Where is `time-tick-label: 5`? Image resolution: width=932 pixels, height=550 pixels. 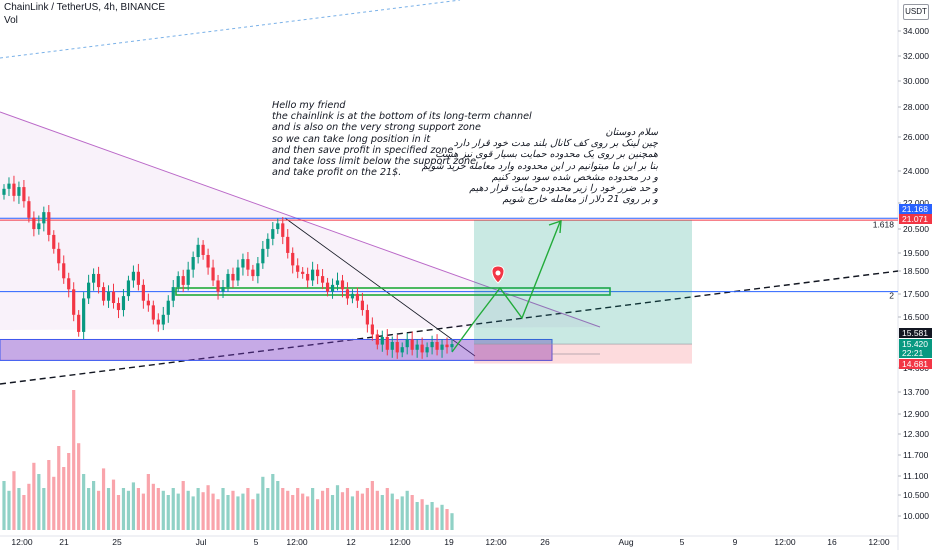
time-tick-label: 5 is located at coordinates (256, 542).